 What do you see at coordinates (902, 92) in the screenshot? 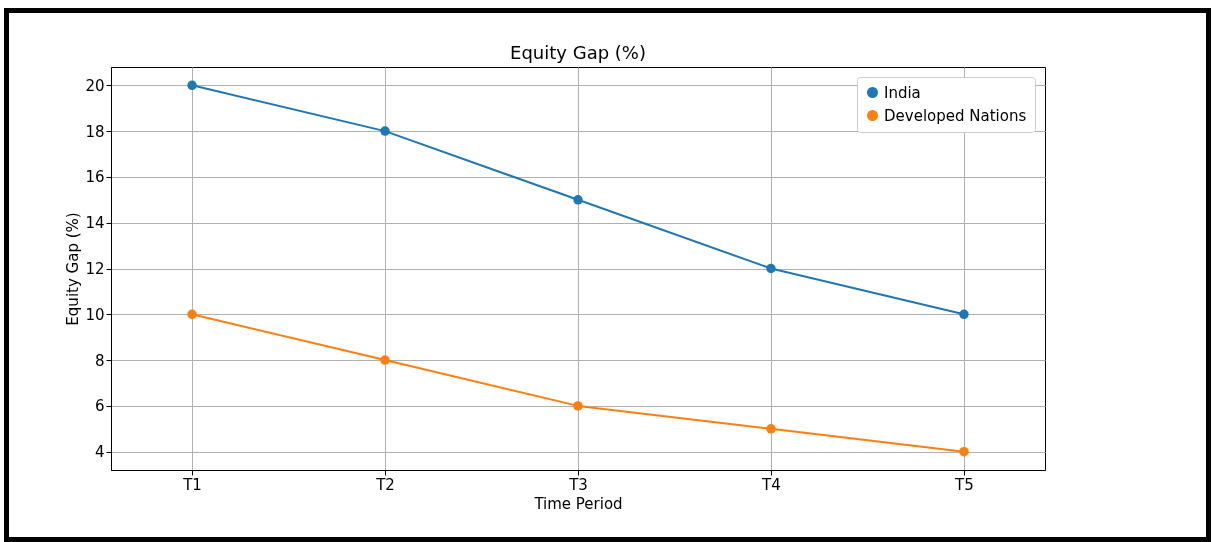
I see `legend-label: India` at bounding box center [902, 92].